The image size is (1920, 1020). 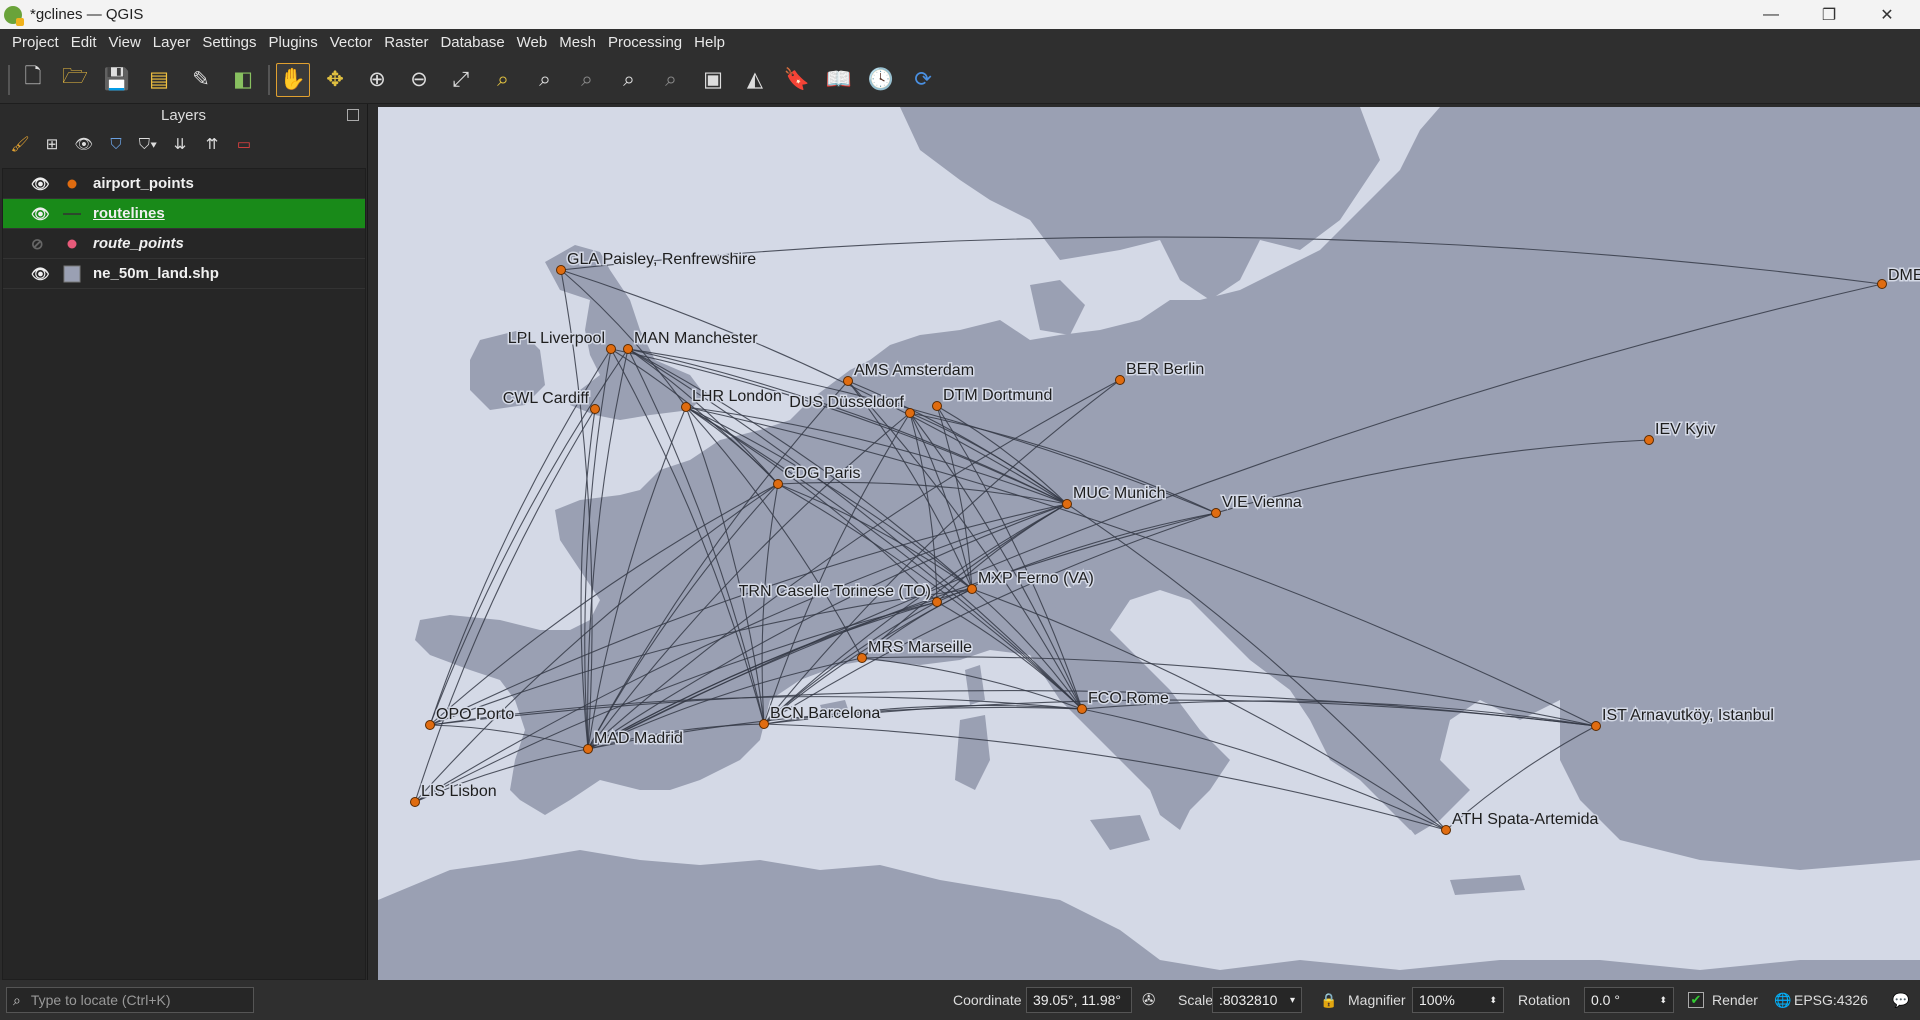 I want to click on layer-styling-icon: 🖌, so click(x=20, y=144).